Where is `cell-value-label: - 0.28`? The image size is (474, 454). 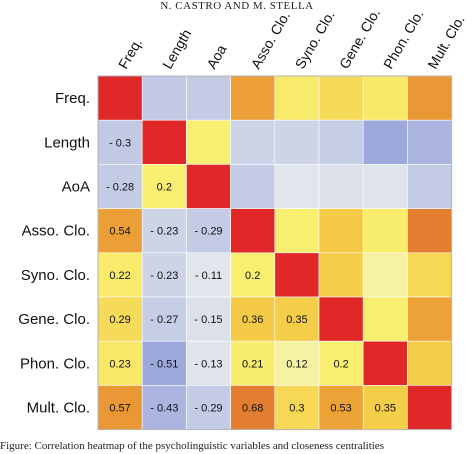
cell-value-label: - 0.28 is located at coordinates (120, 188).